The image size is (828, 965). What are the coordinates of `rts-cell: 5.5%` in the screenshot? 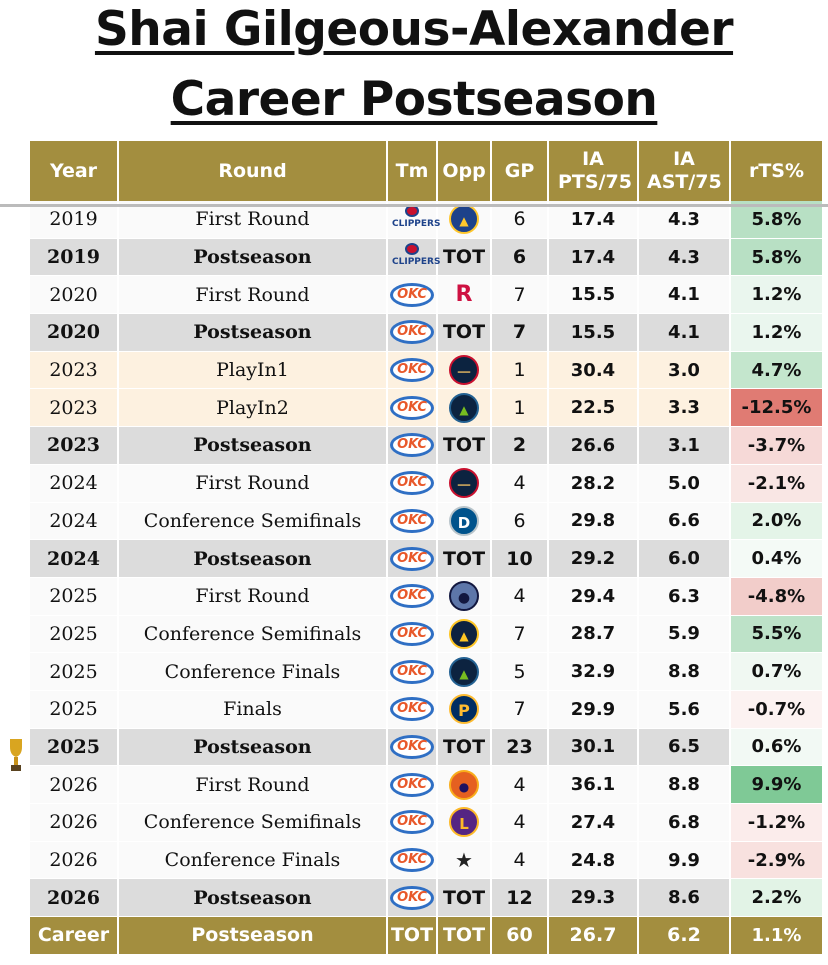 It's located at (776, 634).